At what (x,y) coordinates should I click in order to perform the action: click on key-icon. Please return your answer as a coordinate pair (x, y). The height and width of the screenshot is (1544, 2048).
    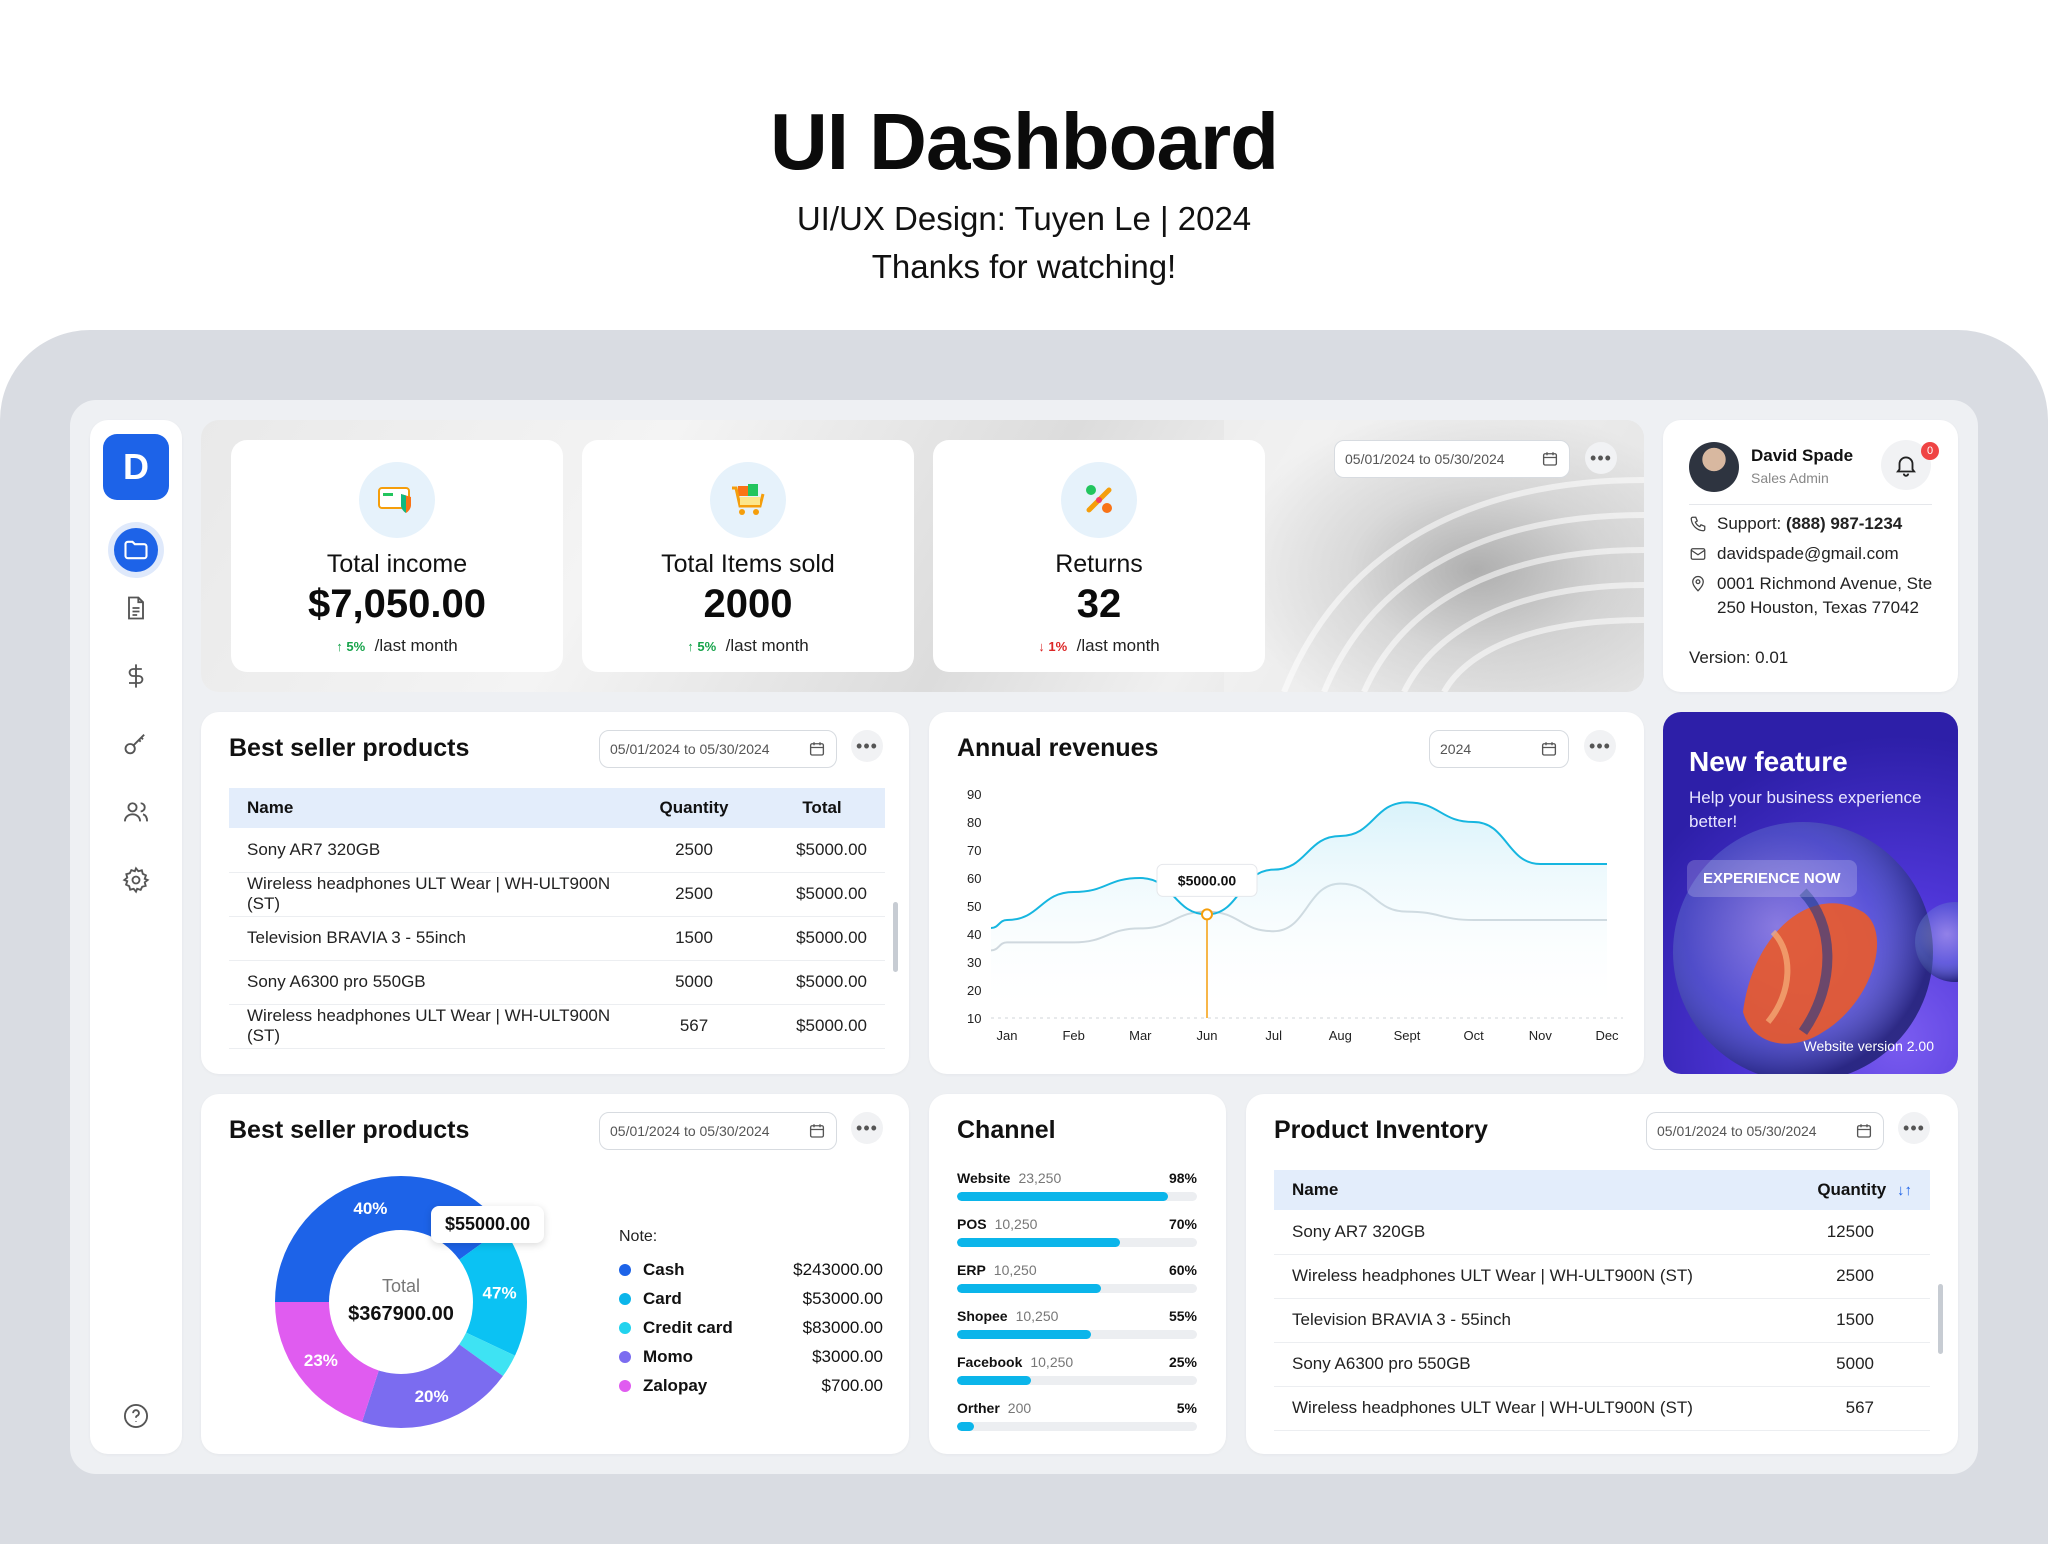
    Looking at the image, I should click on (134, 744).